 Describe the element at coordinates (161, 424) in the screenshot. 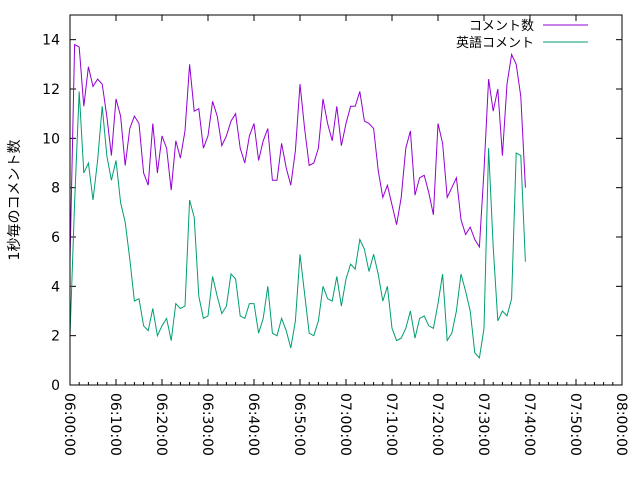

I see `x-tick-label: 06:20:00` at that location.